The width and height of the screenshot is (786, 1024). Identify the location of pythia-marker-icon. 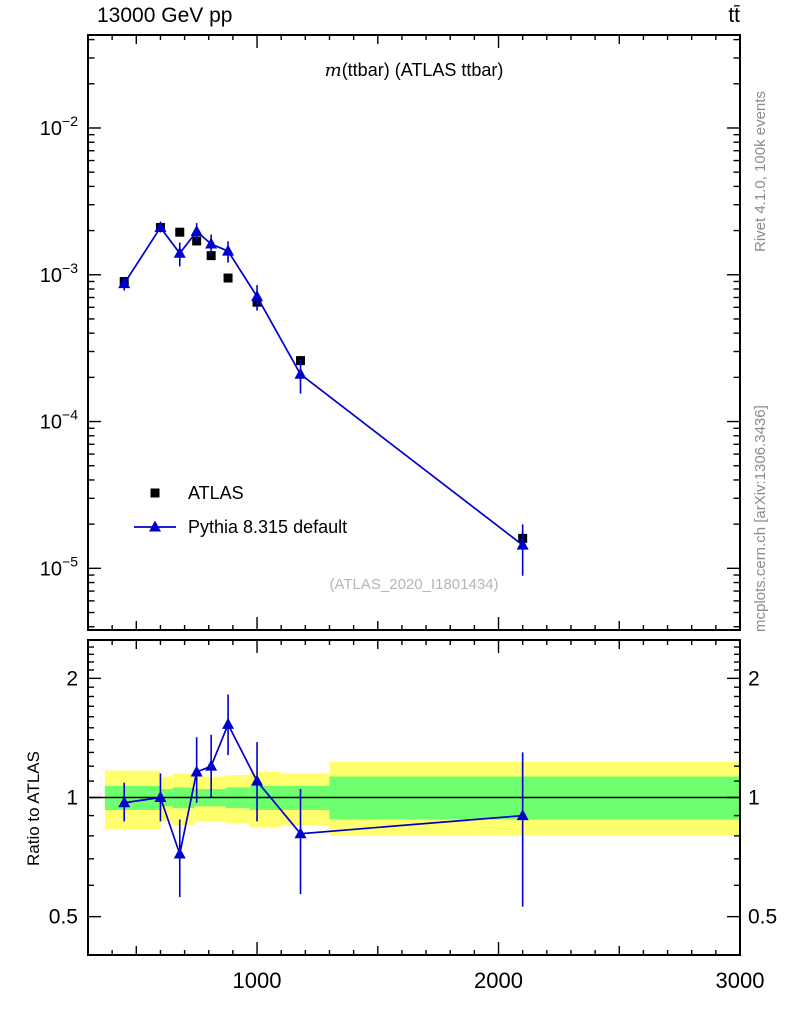
(155, 526).